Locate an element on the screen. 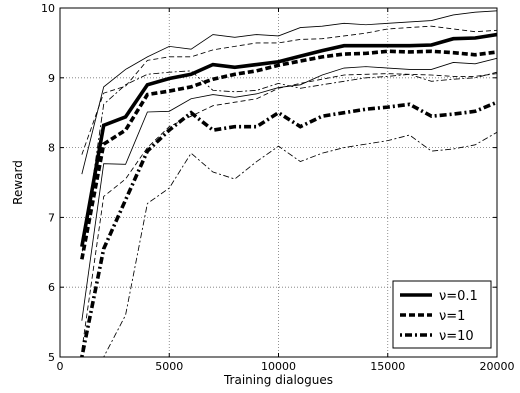 The width and height of the screenshot is (520, 393). legend-items: ν=0.1 ν=1 ν=10 is located at coordinates (439, 316).